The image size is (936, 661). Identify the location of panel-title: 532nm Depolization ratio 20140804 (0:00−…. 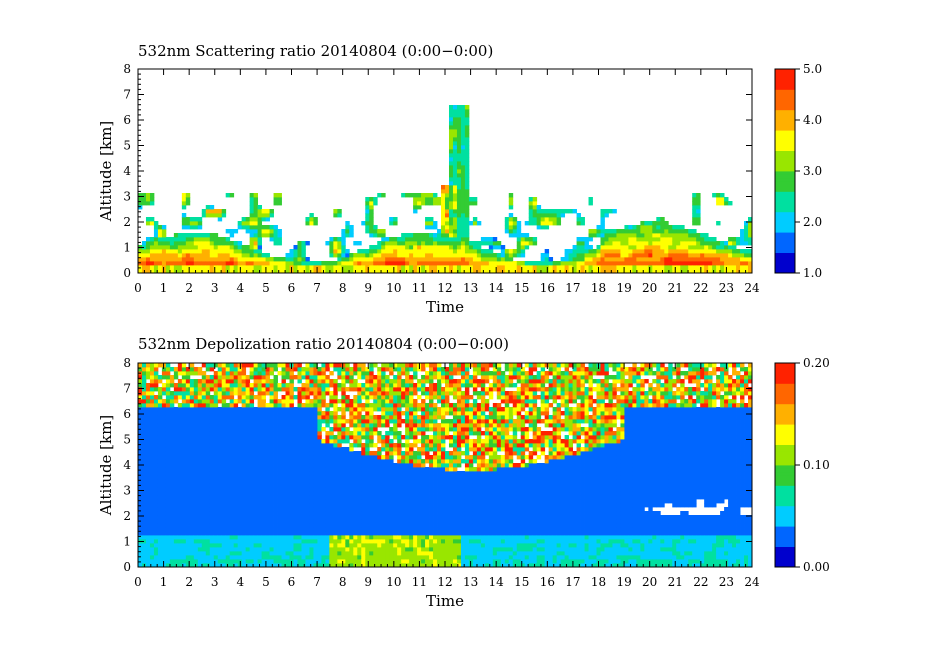
(323, 344).